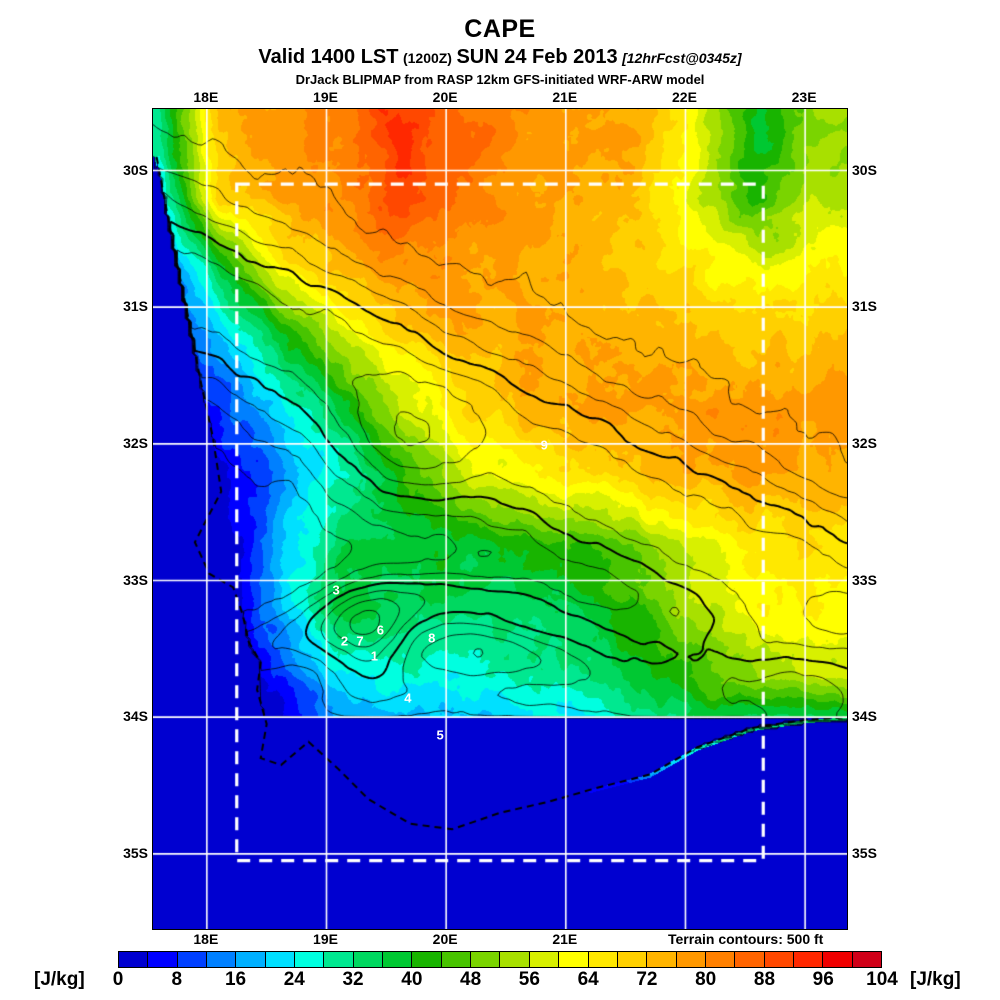 Image resolution: width=1000 pixels, height=1000 pixels. What do you see at coordinates (325, 97) in the screenshot?
I see `lon-tick-top-19E: 19E` at bounding box center [325, 97].